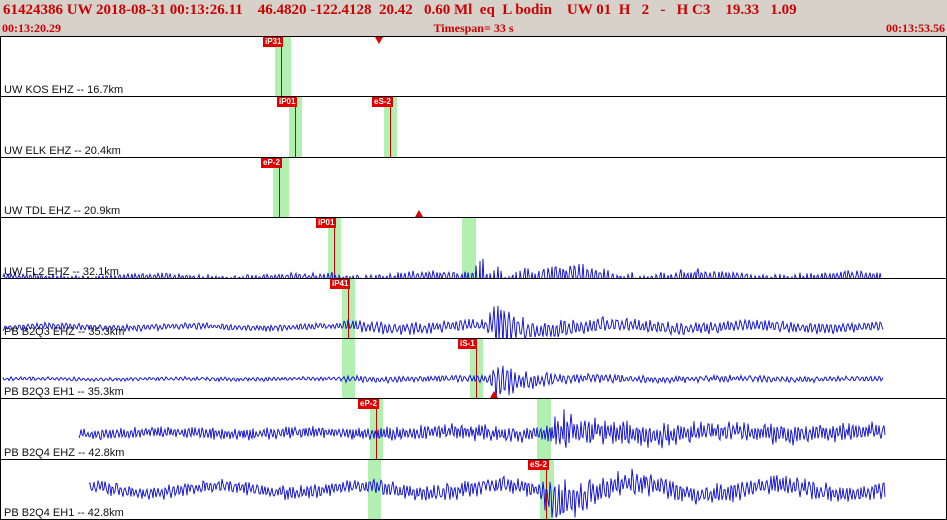 This screenshot has height=520, width=947. I want to click on trace-panel: iP01 UW FL2 EHZ -- 32.1km, so click(473, 248).